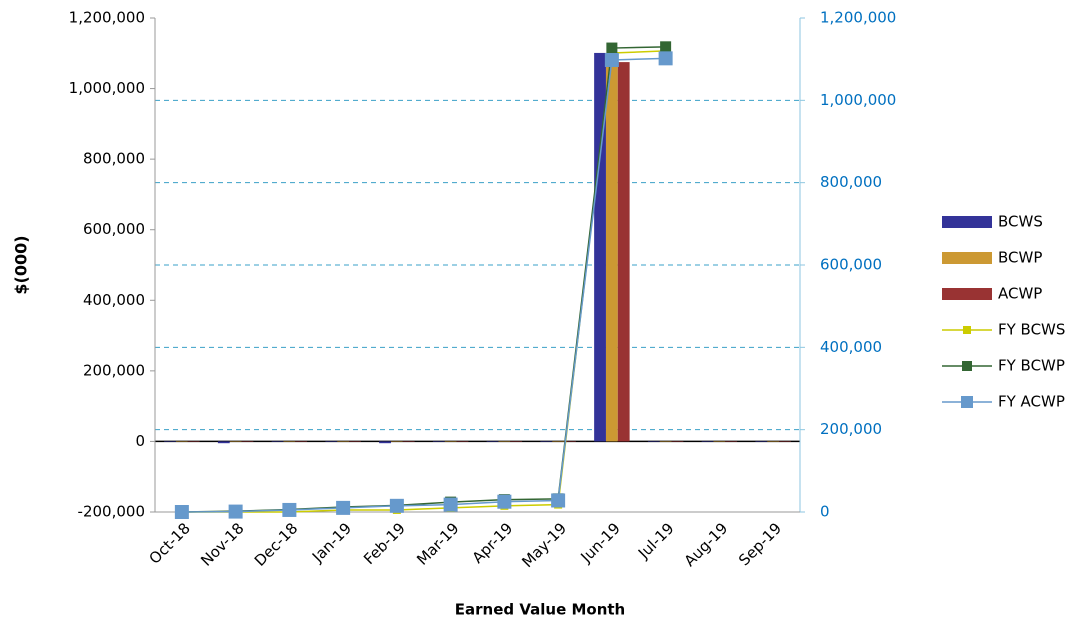 The height and width of the screenshot is (626, 1086). I want to click on y2-tick-label: 1,000,000, so click(858, 100).